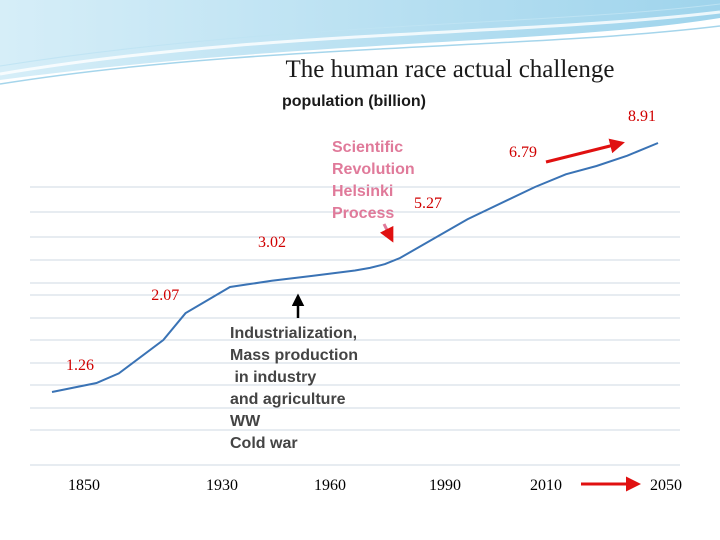 This screenshot has height=540, width=720. I want to click on x-tick-label: 2010, so click(546, 485).